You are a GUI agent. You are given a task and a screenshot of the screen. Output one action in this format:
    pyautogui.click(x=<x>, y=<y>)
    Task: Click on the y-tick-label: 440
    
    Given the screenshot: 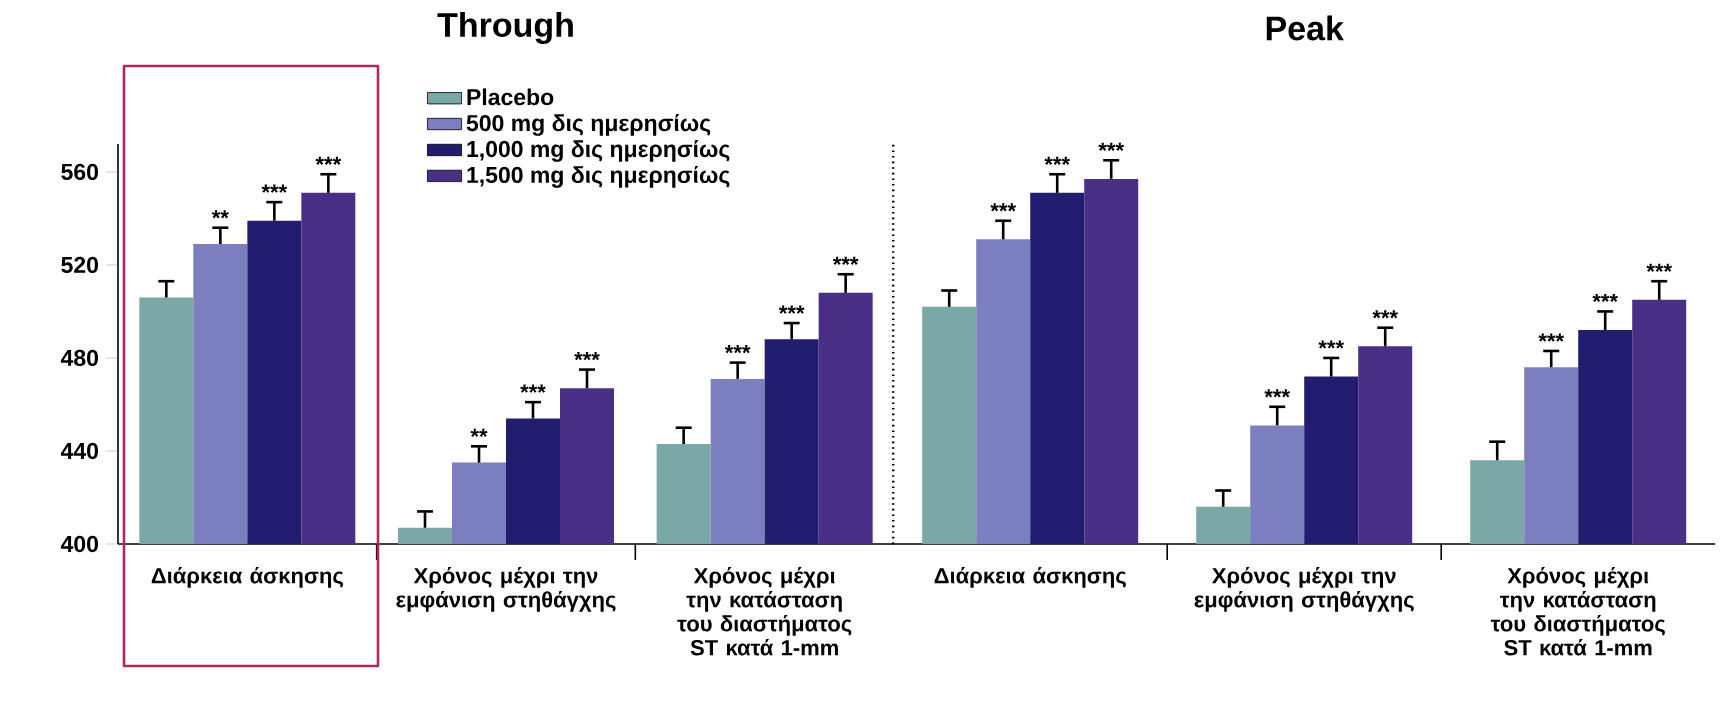 What is the action you would take?
    pyautogui.click(x=79, y=451)
    